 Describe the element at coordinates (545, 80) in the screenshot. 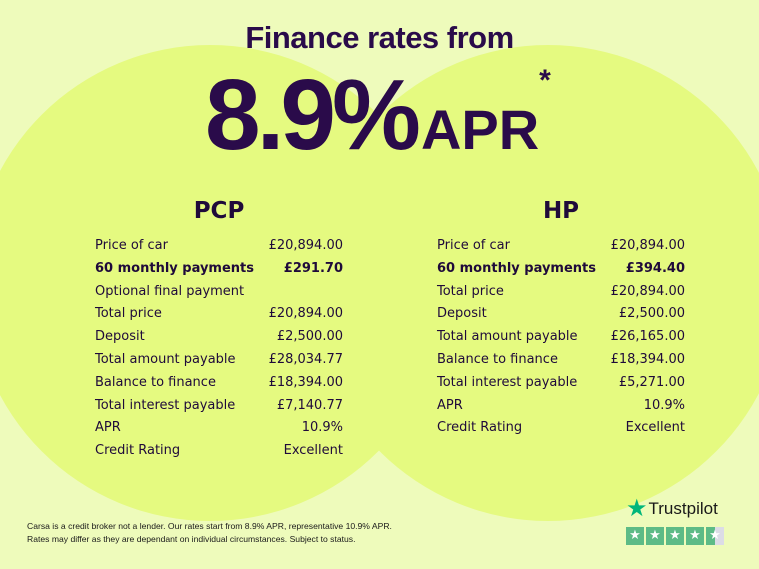

I see `asterisk: *` at that location.